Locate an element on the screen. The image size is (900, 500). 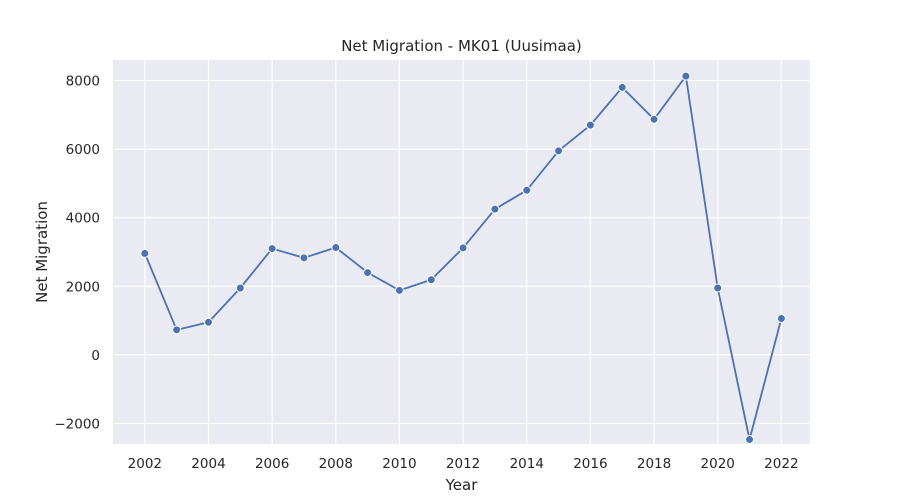
y-tick-label: 0 is located at coordinates (95, 356).